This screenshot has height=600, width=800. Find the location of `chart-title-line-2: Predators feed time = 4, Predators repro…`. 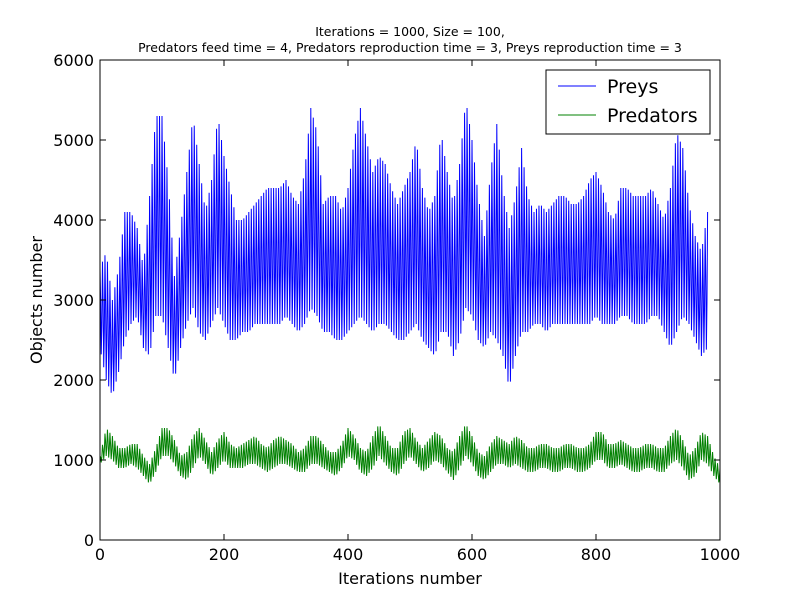

chart-title-line-2: Predators feed time = 4, Predators repro… is located at coordinates (410, 47).